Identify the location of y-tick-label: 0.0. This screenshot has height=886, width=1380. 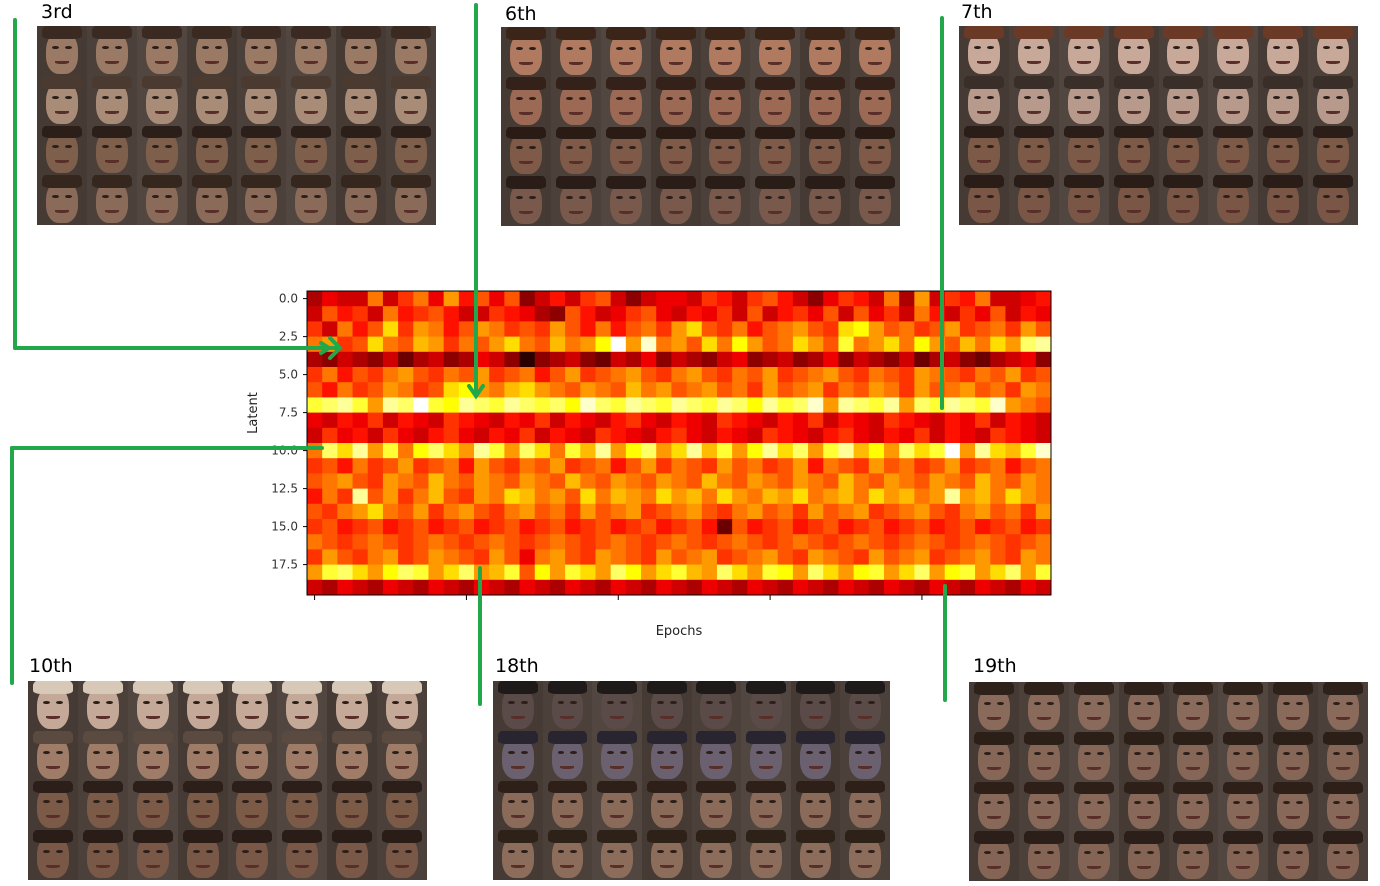
(288, 299).